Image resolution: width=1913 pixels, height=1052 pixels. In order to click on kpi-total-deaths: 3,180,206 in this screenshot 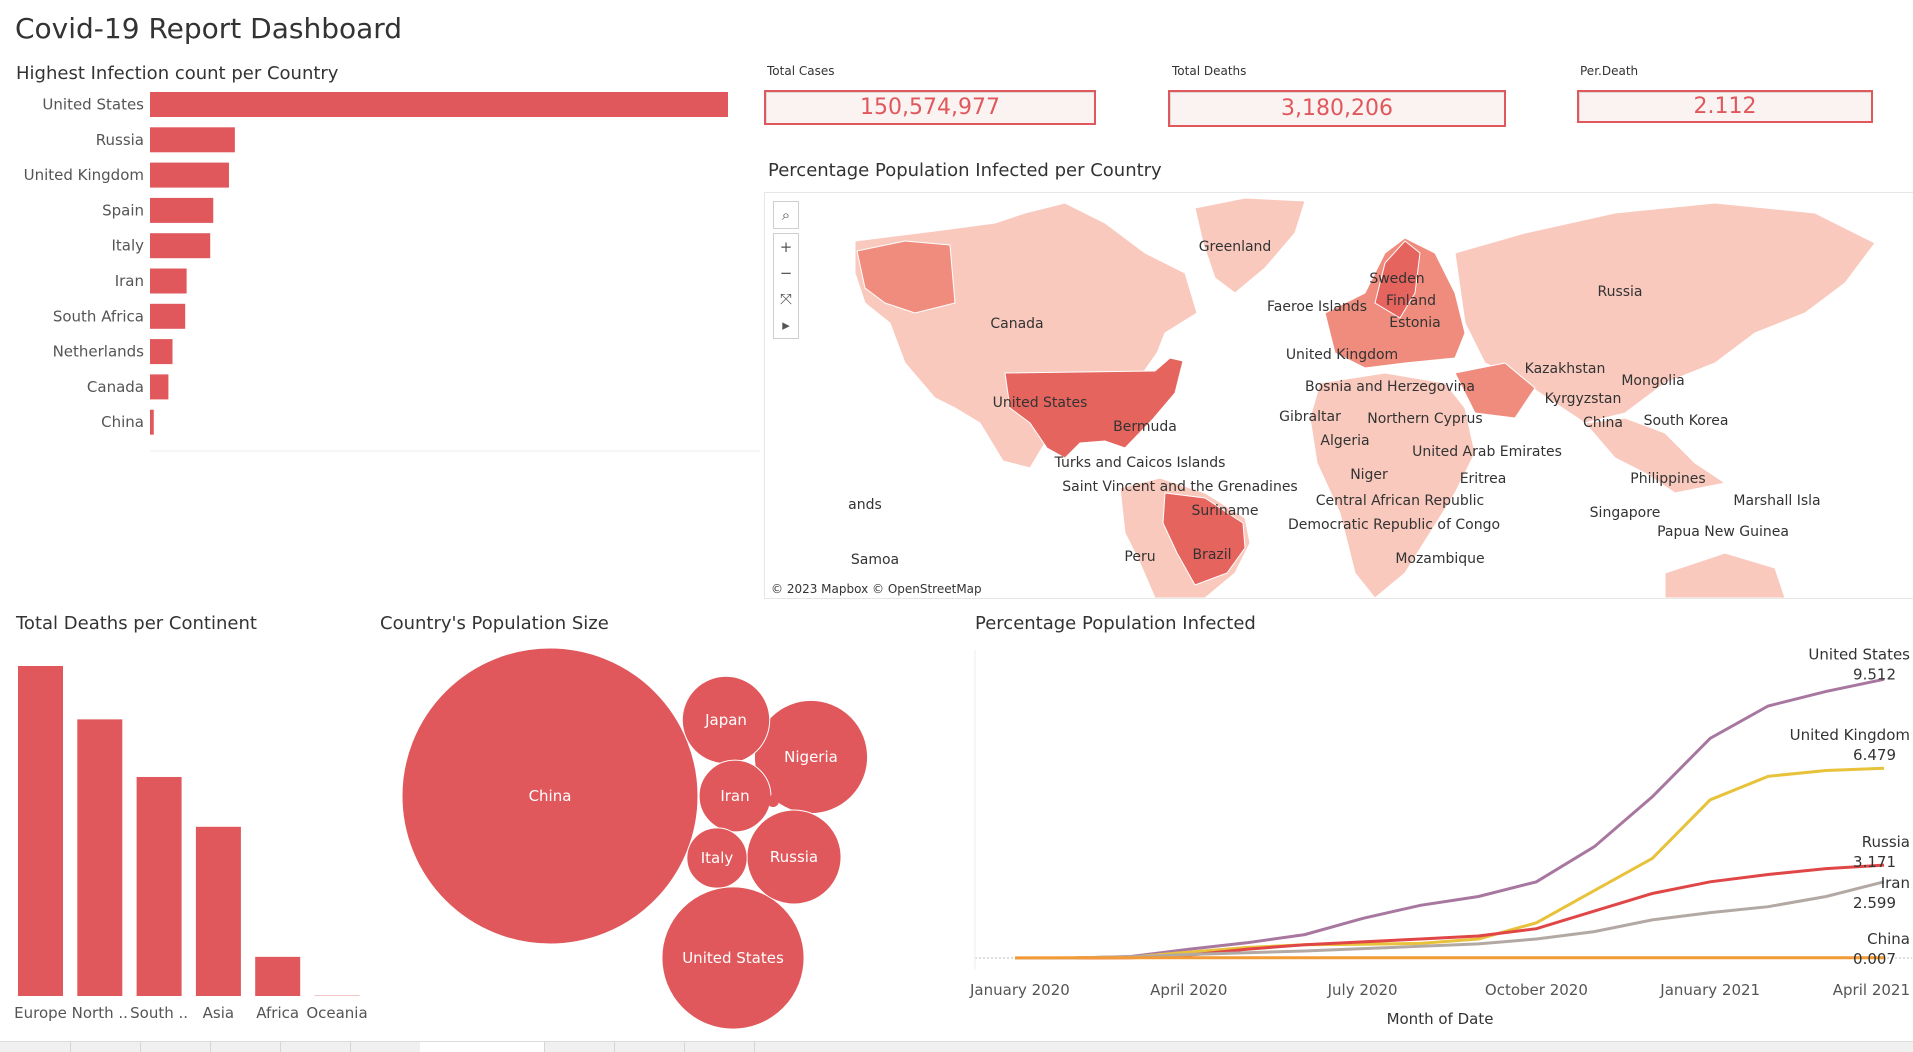, I will do `click(1337, 108)`.